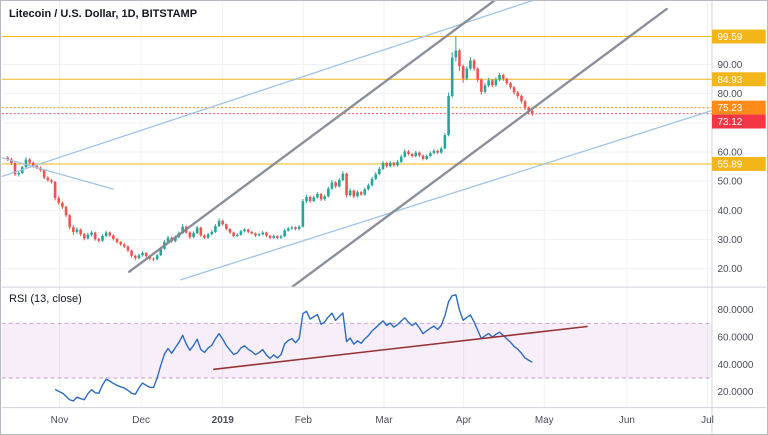 The height and width of the screenshot is (435, 768). I want to click on svg-text: Mar, so click(384, 420).